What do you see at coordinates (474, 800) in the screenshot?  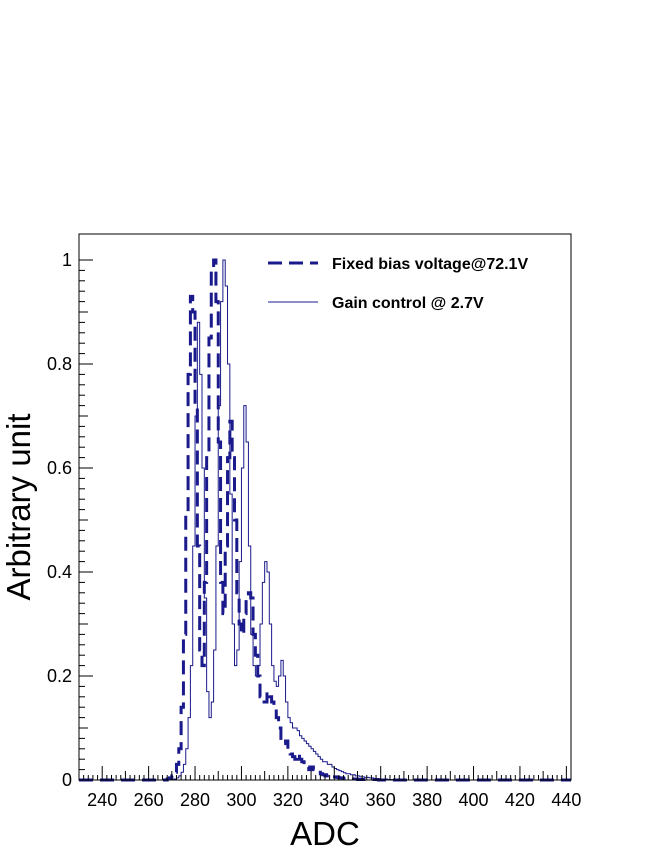 I see `x-tick-label: 400` at bounding box center [474, 800].